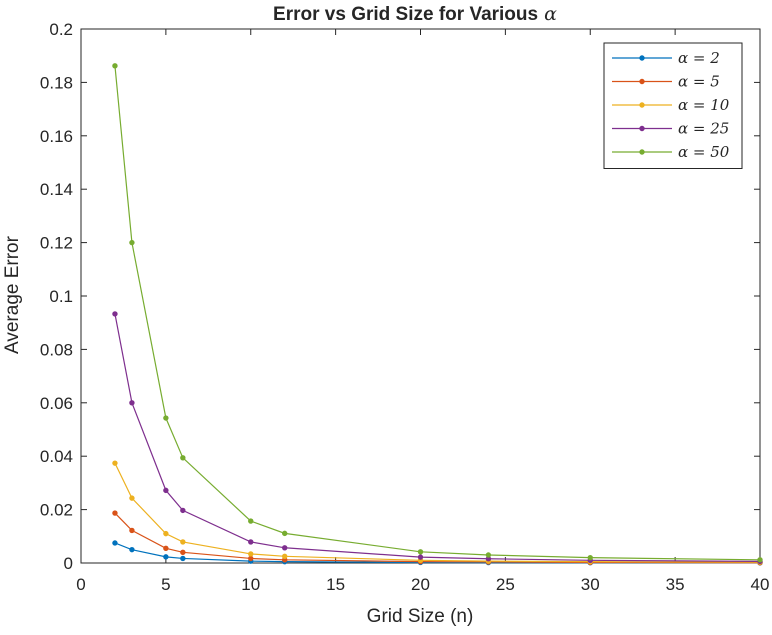 The width and height of the screenshot is (772, 635). I want to click on y-tick-label: 0.18, so click(56, 82).